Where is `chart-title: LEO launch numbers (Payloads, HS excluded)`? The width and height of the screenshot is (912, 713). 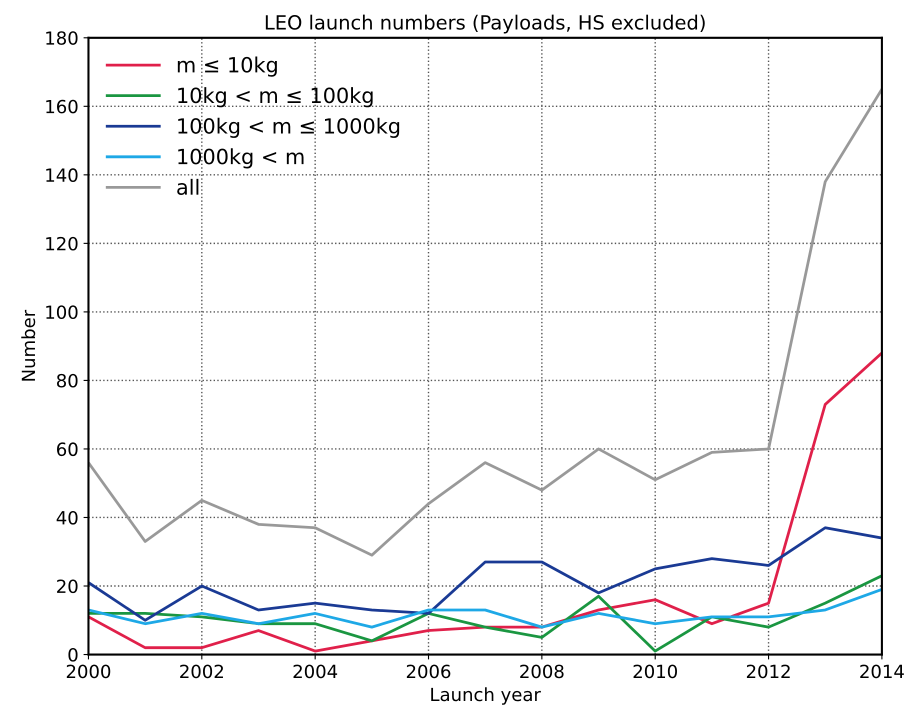 chart-title: LEO launch numbers (Payloads, HS excluded) is located at coordinates (485, 24).